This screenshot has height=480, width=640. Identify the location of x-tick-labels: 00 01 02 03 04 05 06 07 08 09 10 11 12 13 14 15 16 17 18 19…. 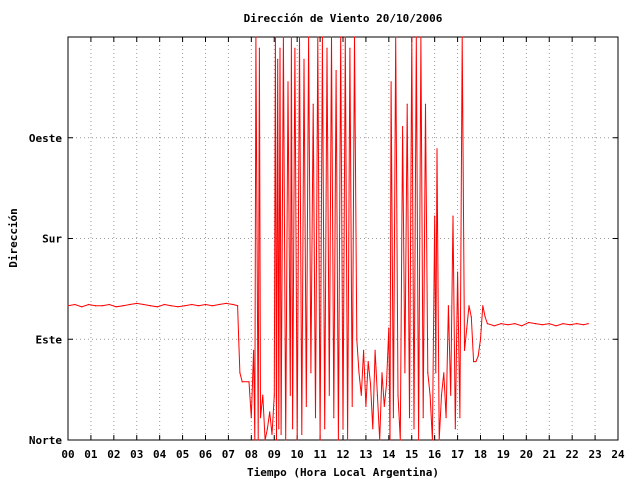
(343, 454).